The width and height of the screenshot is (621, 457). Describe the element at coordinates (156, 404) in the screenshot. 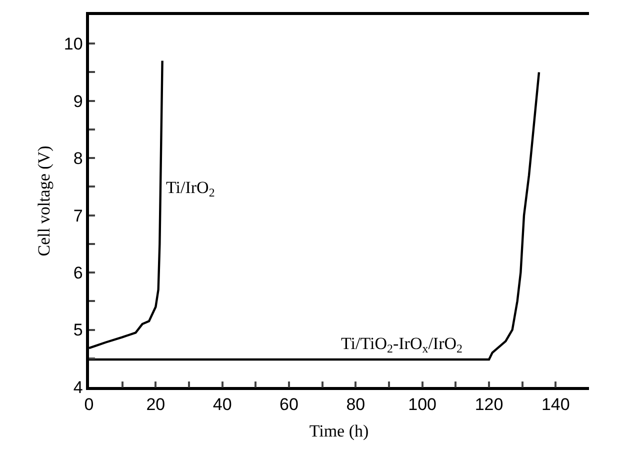

I see `x-tick-label: 20` at that location.